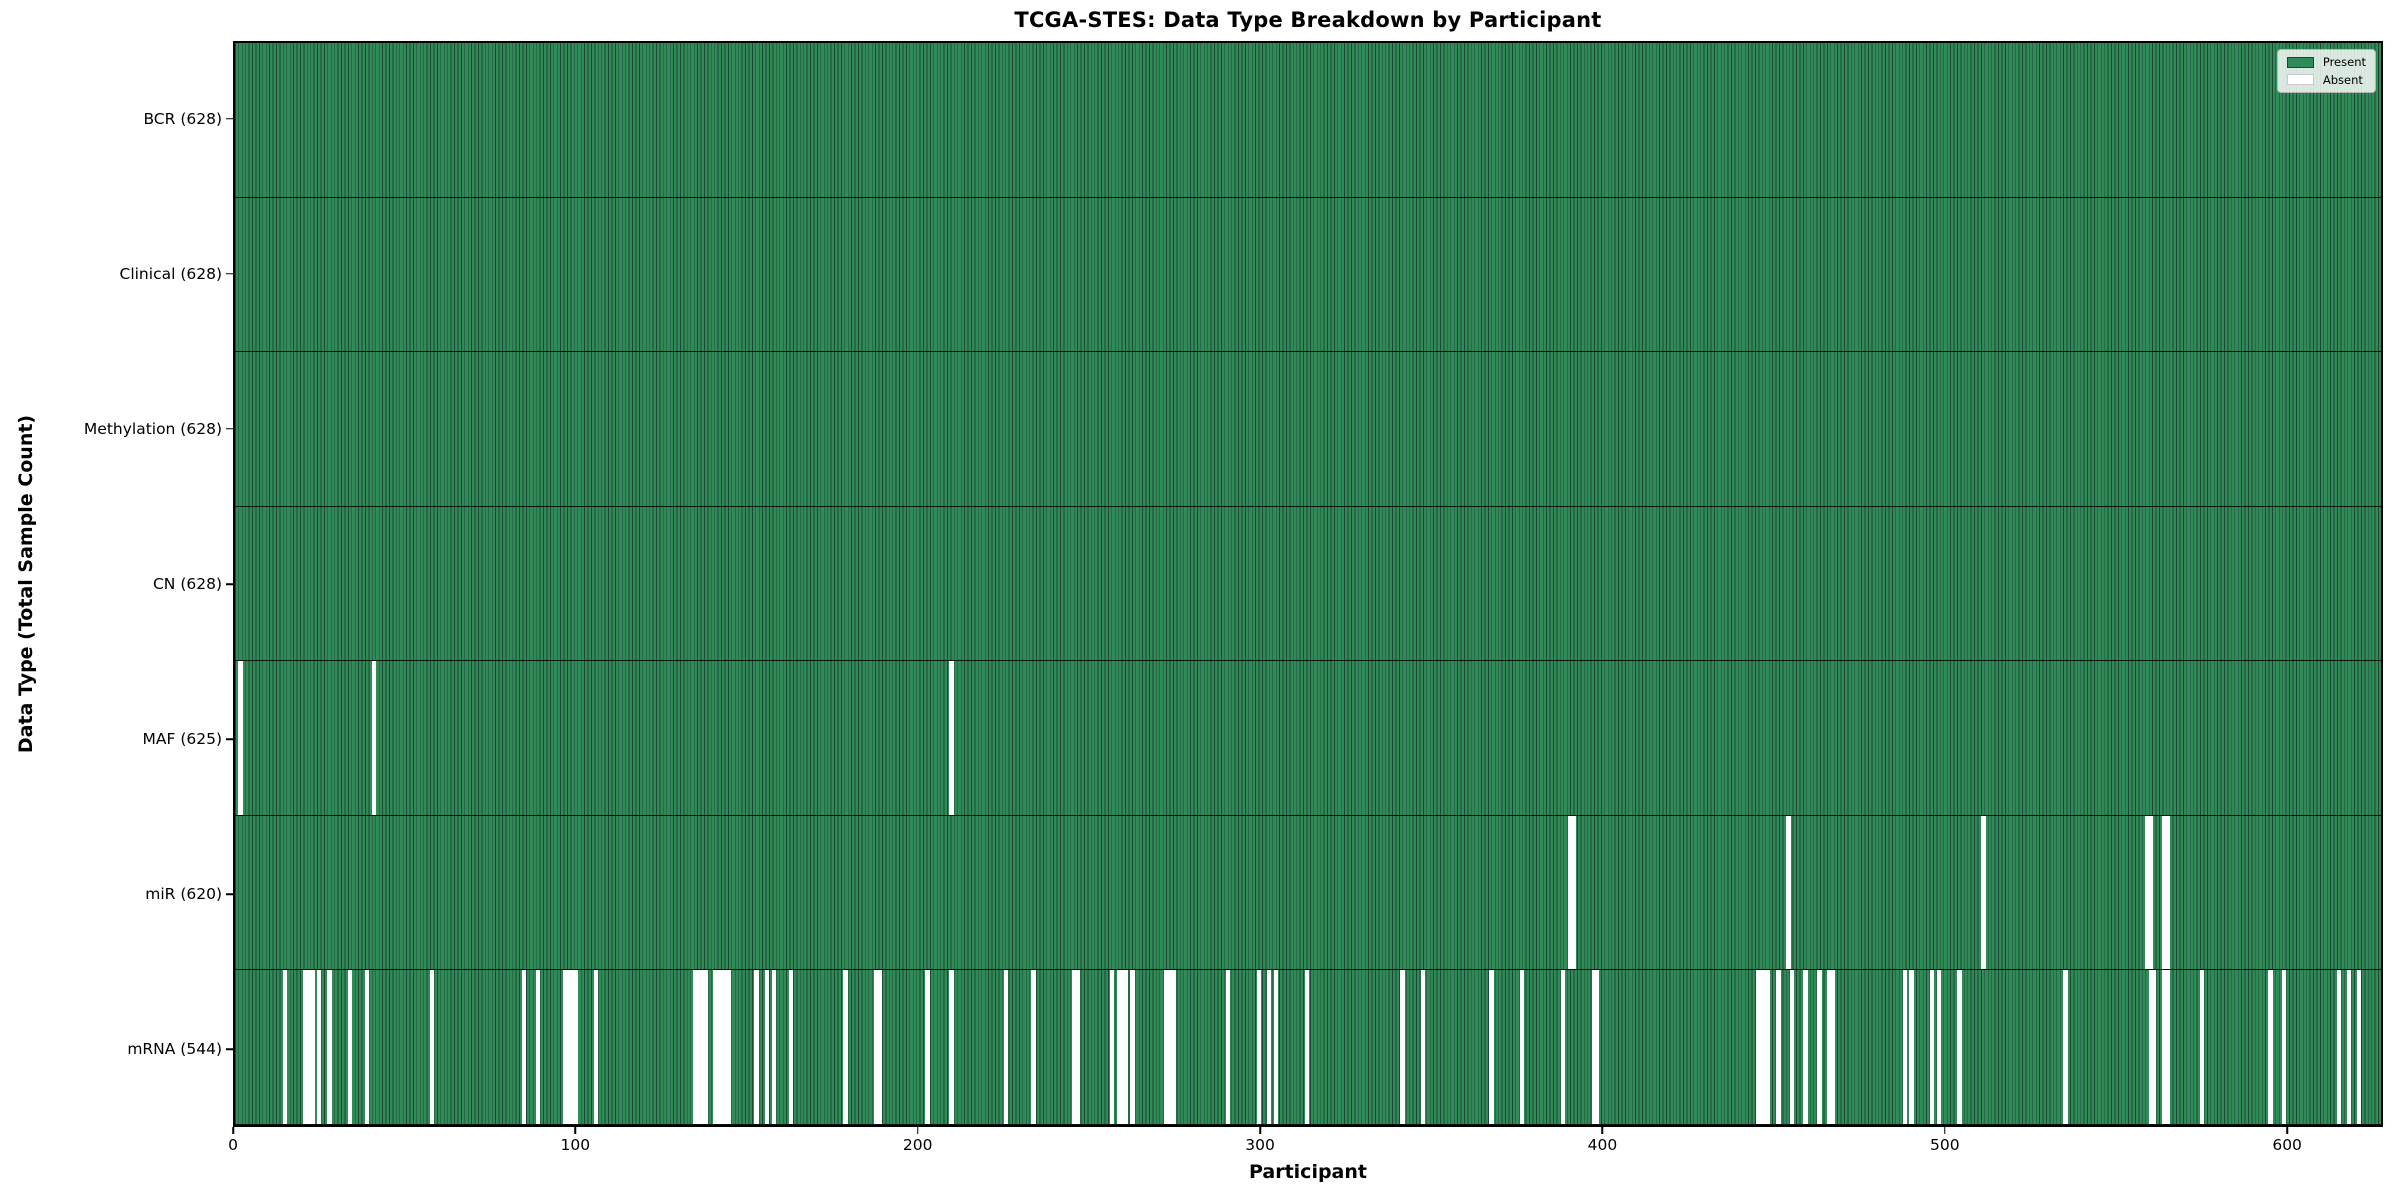  What do you see at coordinates (187, 584) in the screenshot?
I see `y-tick-label-CN: CN (628)` at bounding box center [187, 584].